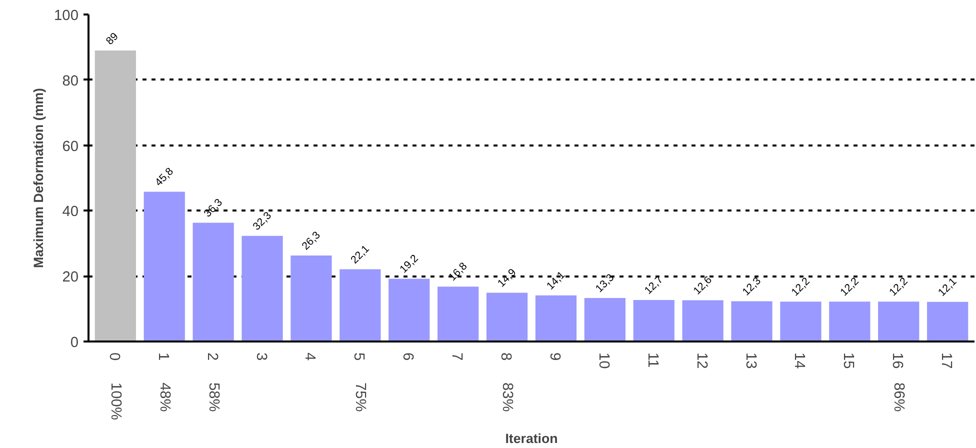 The image size is (976, 448). Describe the element at coordinates (946, 360) in the screenshot. I see `x-tick-label: 17` at that location.